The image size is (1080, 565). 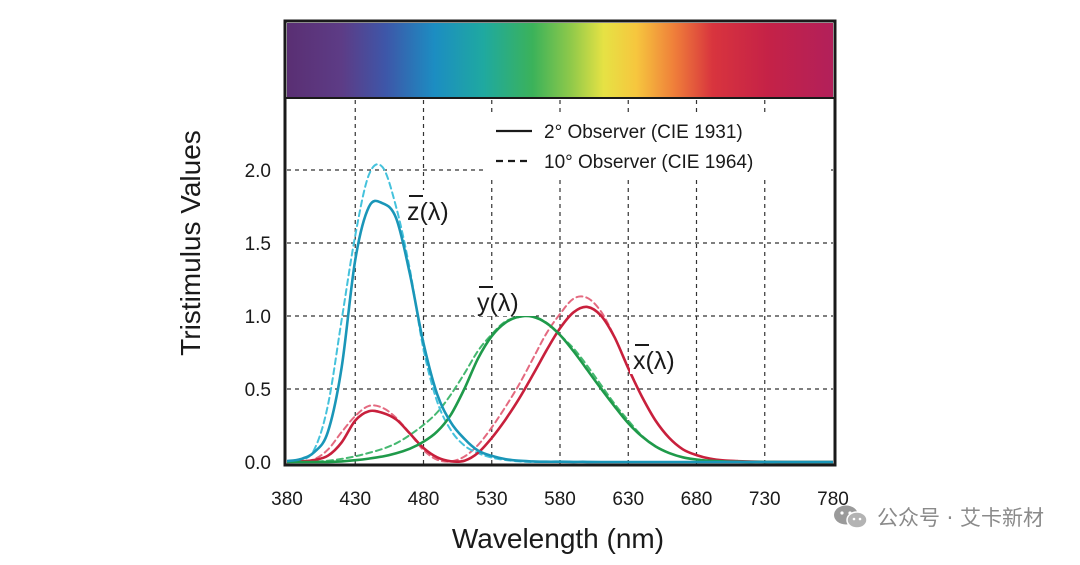 What do you see at coordinates (628, 499) in the screenshot?
I see `x-tick-630: 630` at bounding box center [628, 499].